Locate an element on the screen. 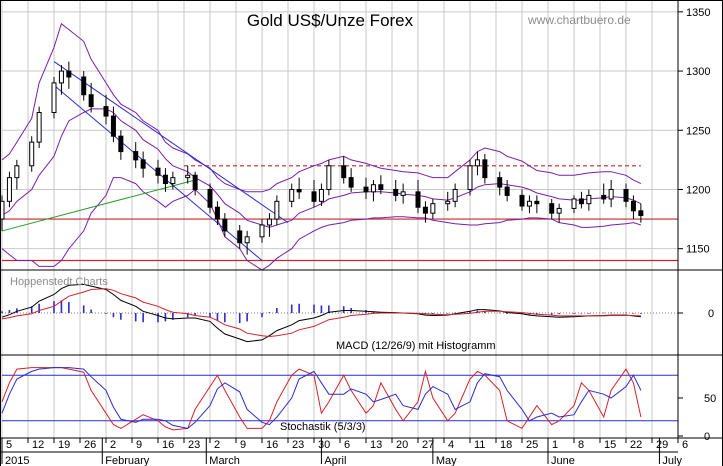 Image resolution: width=723 pixels, height=466 pixels. x-tick-label: 1 is located at coordinates (555, 445).